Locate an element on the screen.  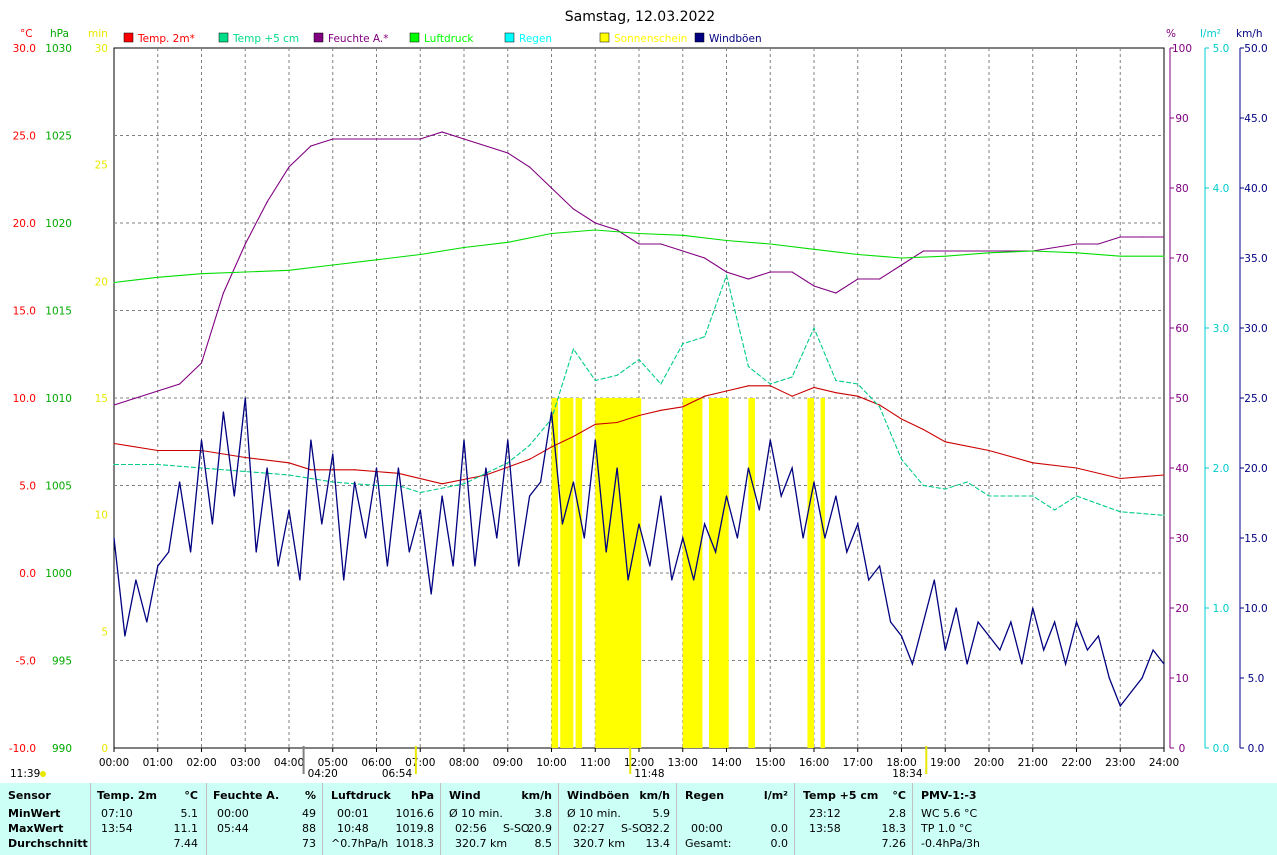
t5-min-time: 23:12 is located at coordinates (825, 813).